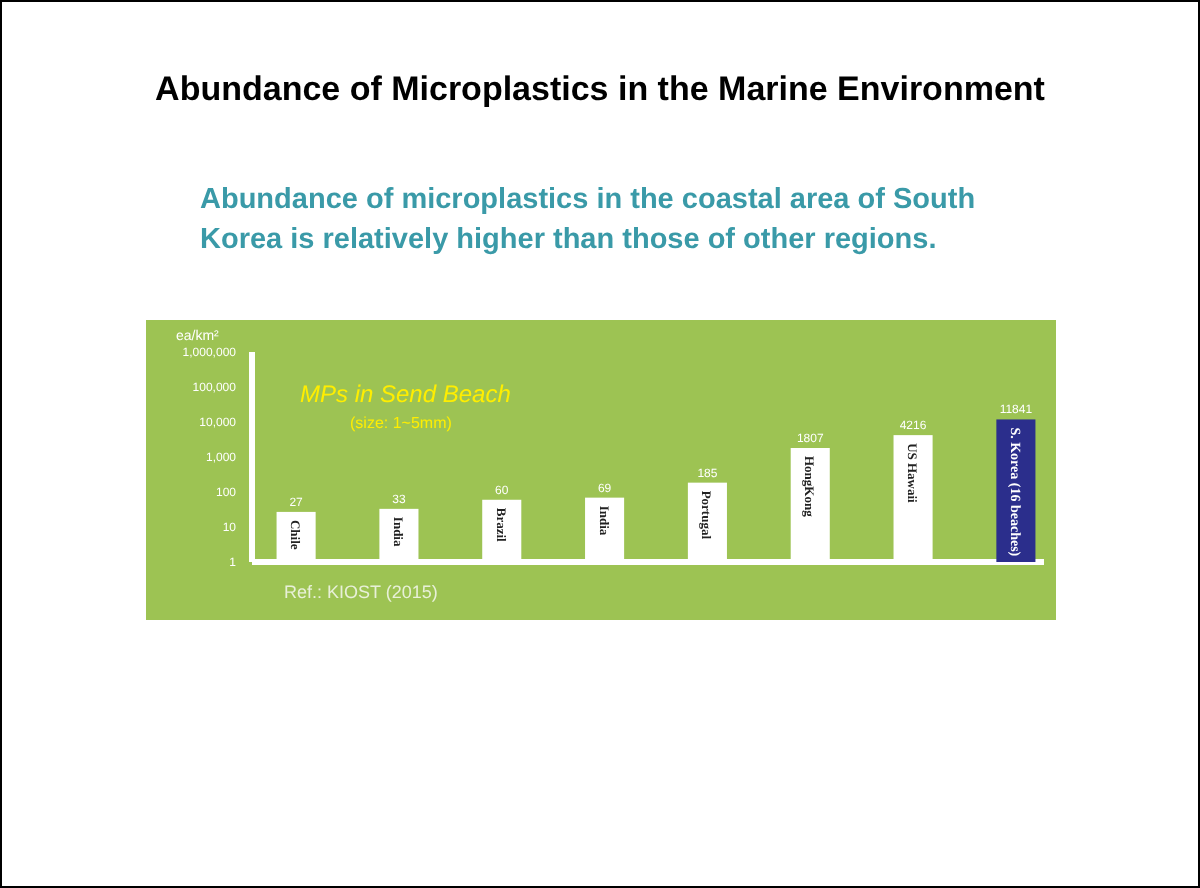 This screenshot has height=888, width=1200. Describe the element at coordinates (600, 89) in the screenshot. I see `chart-title: Abundance of Microplastics in the Marine Environment` at that location.